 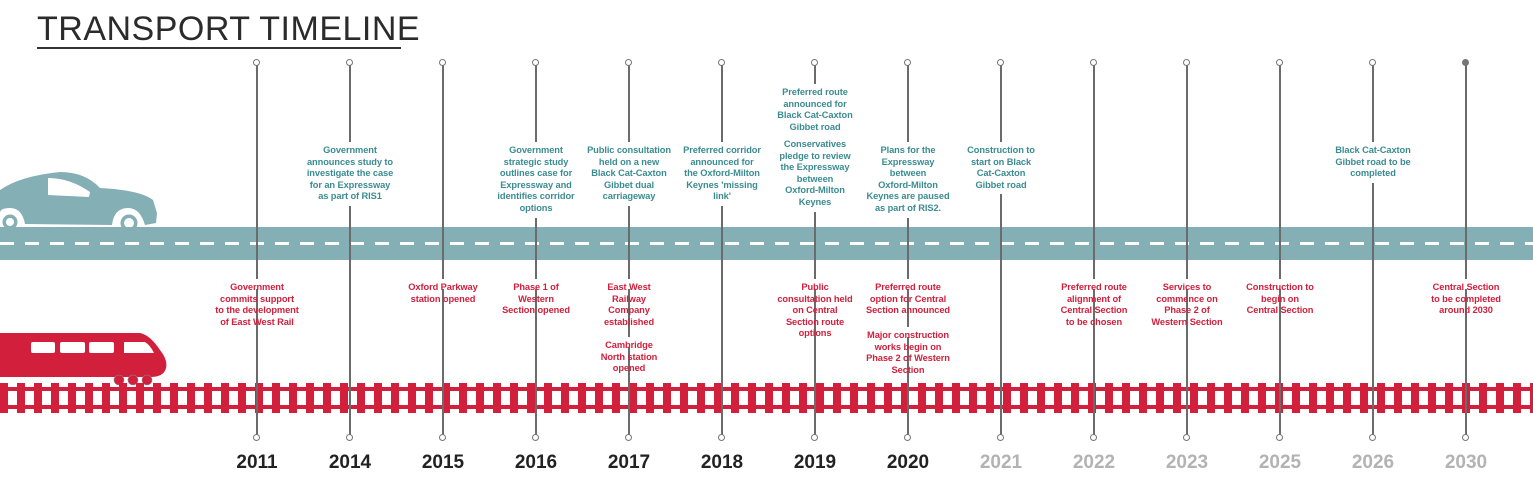 I want to click on rail-top, so click(x=766, y=389).